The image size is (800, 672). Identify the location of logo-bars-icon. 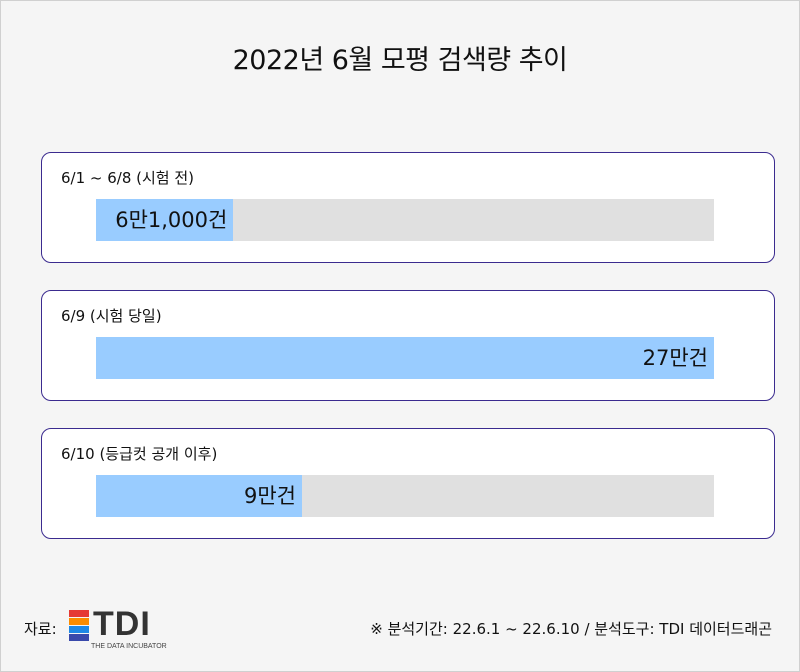
(79, 626).